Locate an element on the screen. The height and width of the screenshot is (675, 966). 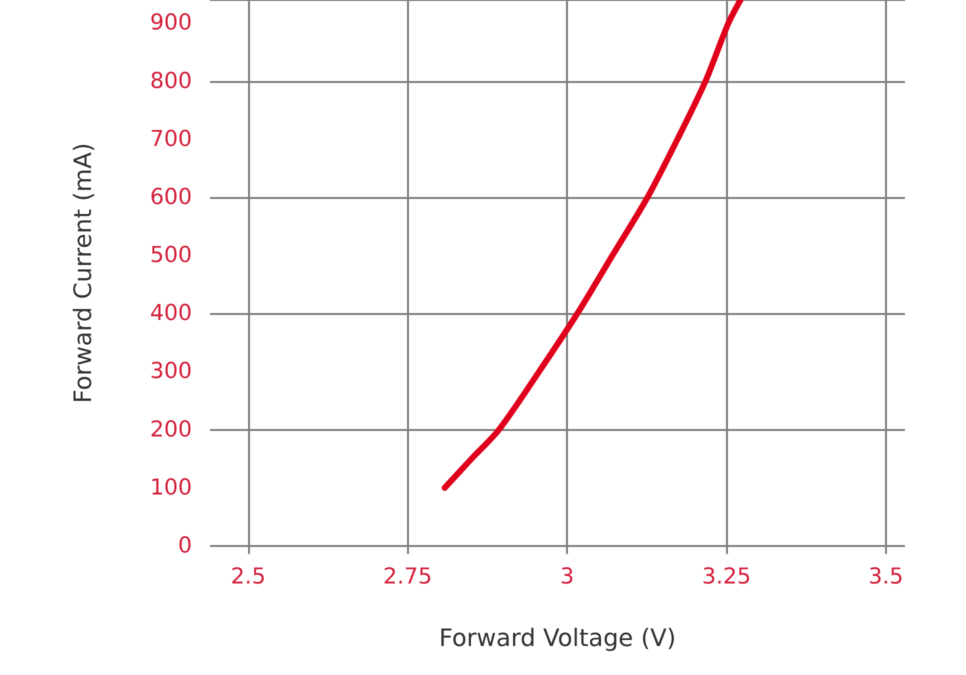
y-tick-label: 200 is located at coordinates (171, 429).